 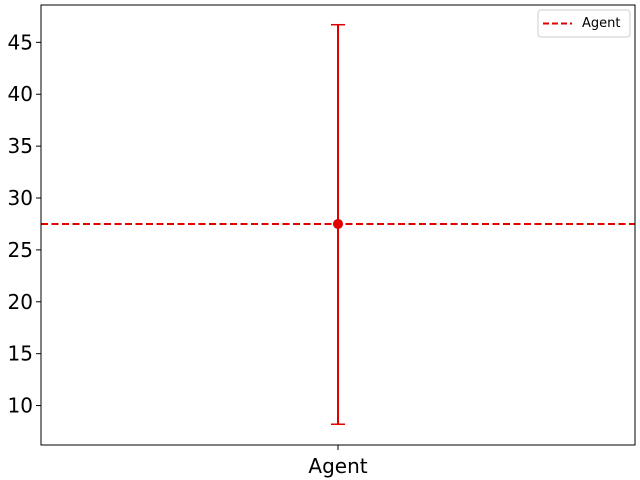 I want to click on y-tick-label: 15, so click(x=20, y=354).